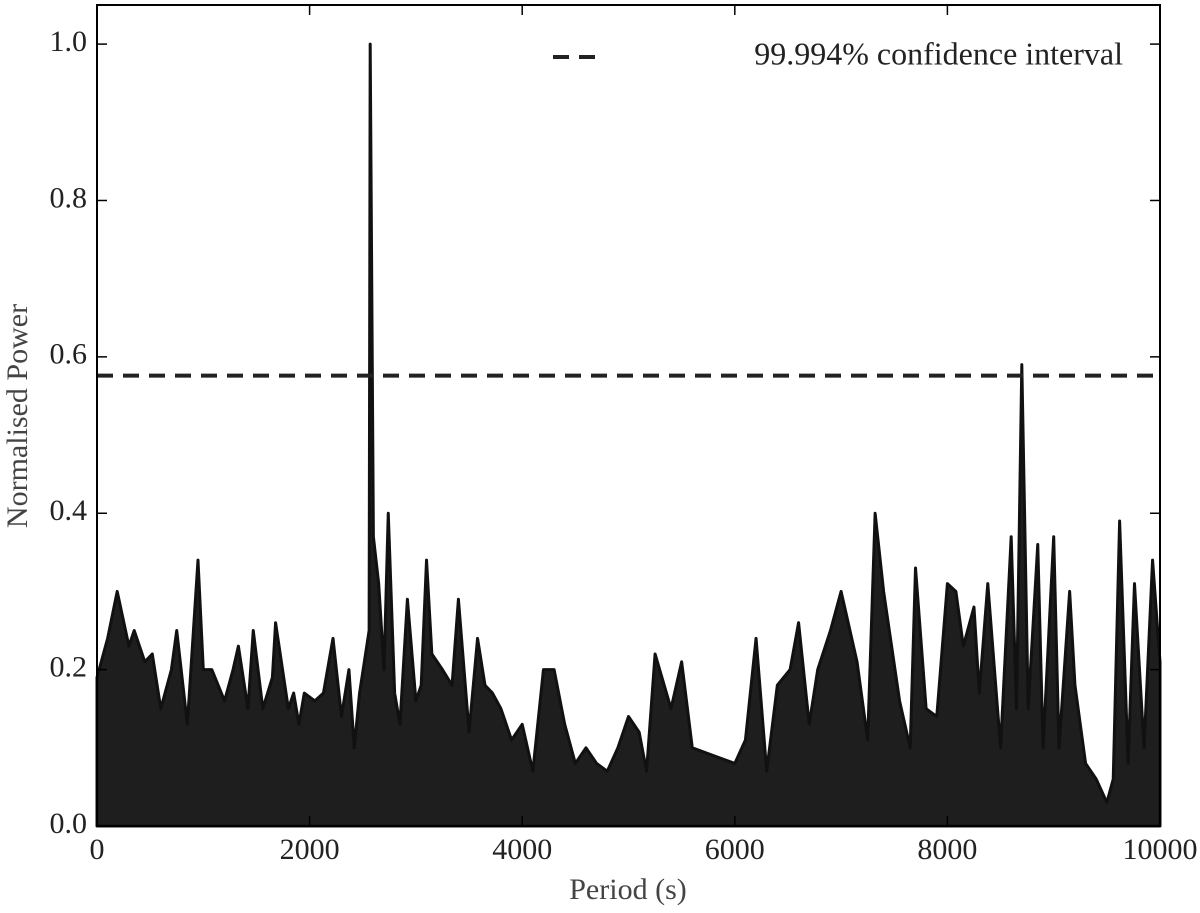  I want to click on y-axis-title: Normalised Power, so click(17, 416).